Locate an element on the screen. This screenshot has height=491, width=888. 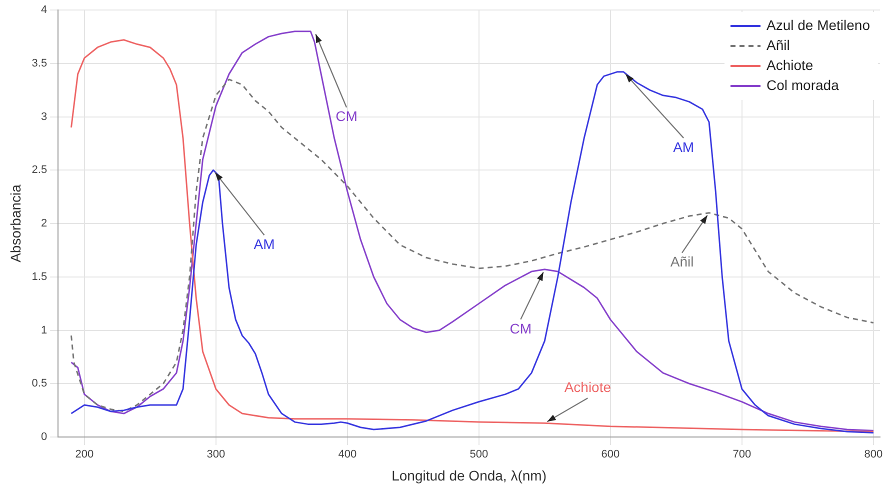
x-tick-label: 600 is located at coordinates (610, 454).